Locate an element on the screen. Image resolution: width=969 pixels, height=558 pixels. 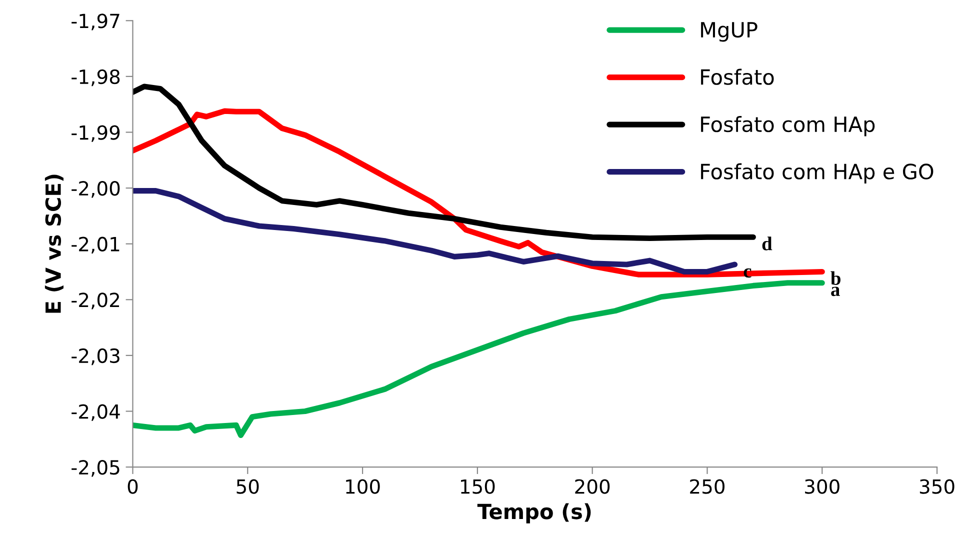
annotation: b is located at coordinates (835, 278).